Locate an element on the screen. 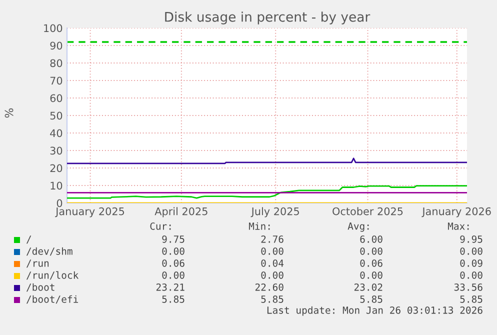 The height and width of the screenshot is (335, 497). text: 23.02 is located at coordinates (368, 287).